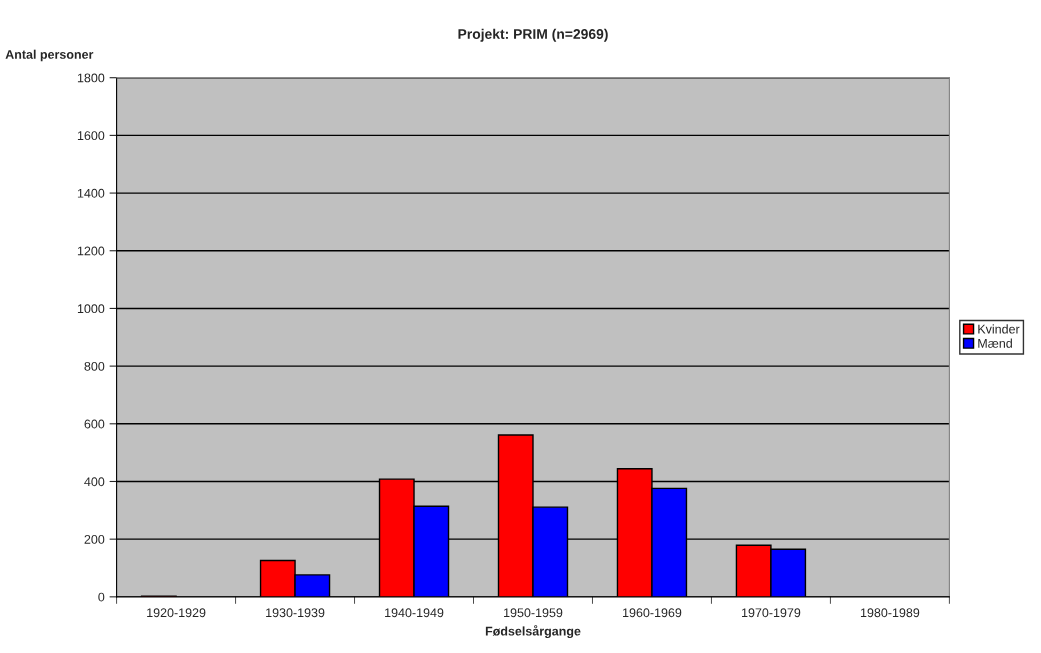 This screenshot has width=1041, height=653. What do you see at coordinates (91, 136) in the screenshot?
I see `y-tick-label: 1600` at bounding box center [91, 136].